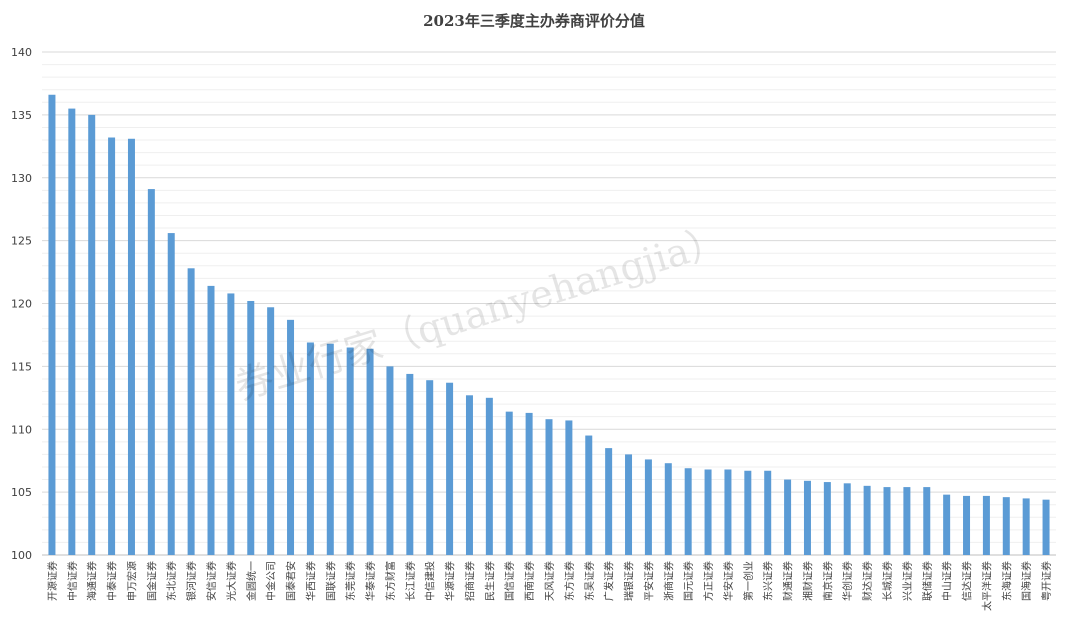 This screenshot has height=639, width=1068. Describe the element at coordinates (370, 581) in the screenshot. I see `x-tick-label: 华泰证券` at that location.